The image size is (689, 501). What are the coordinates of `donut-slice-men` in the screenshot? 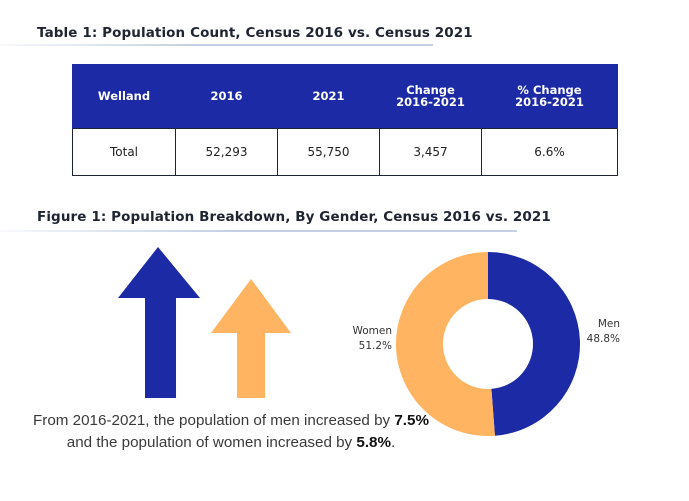 It's located at (534, 344).